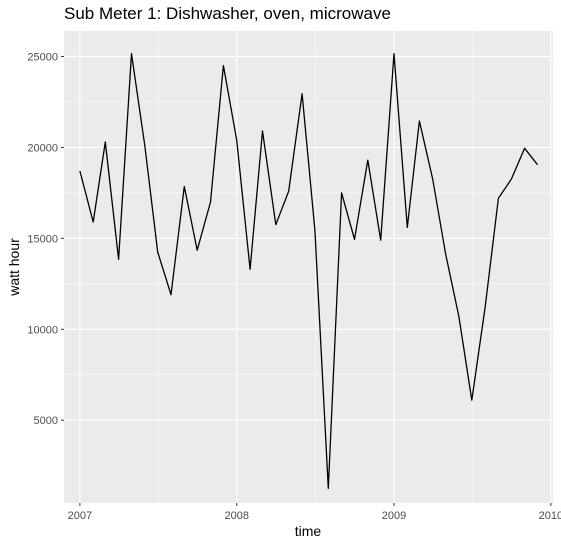 This screenshot has height=546, width=561. Describe the element at coordinates (80, 516) in the screenshot. I see `x-tick-label: 2007` at that location.